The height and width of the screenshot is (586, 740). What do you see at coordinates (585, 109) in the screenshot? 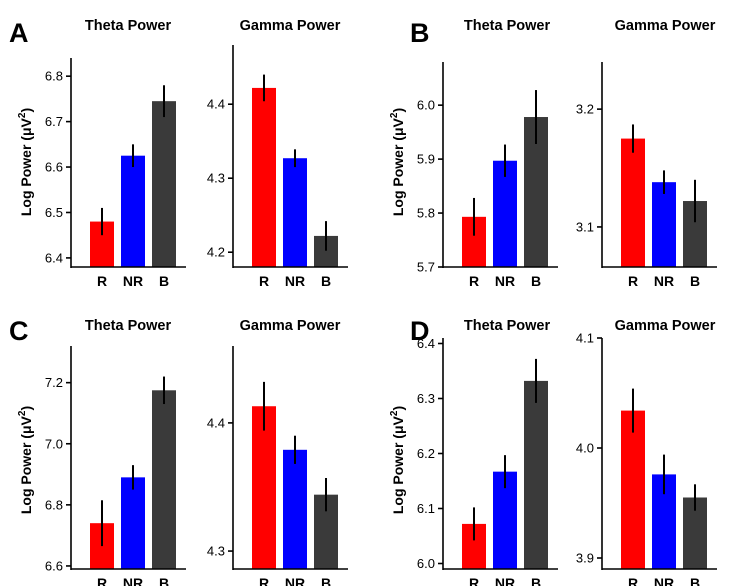
I see `y-tick-label: 3.2` at bounding box center [585, 109].